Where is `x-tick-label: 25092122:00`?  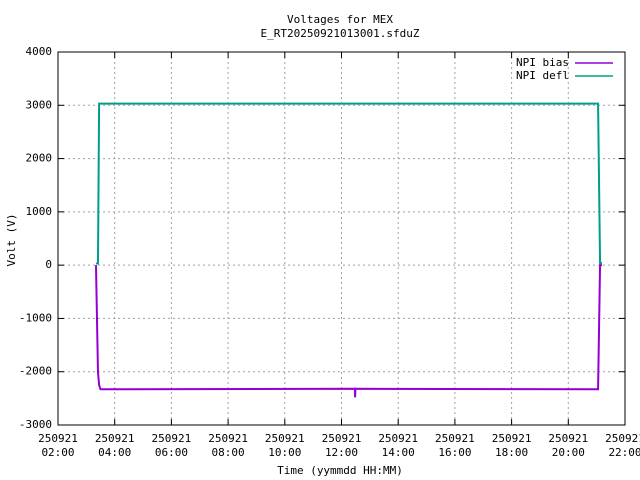
x-tick-label: 25092122:00 is located at coordinates (622, 445).